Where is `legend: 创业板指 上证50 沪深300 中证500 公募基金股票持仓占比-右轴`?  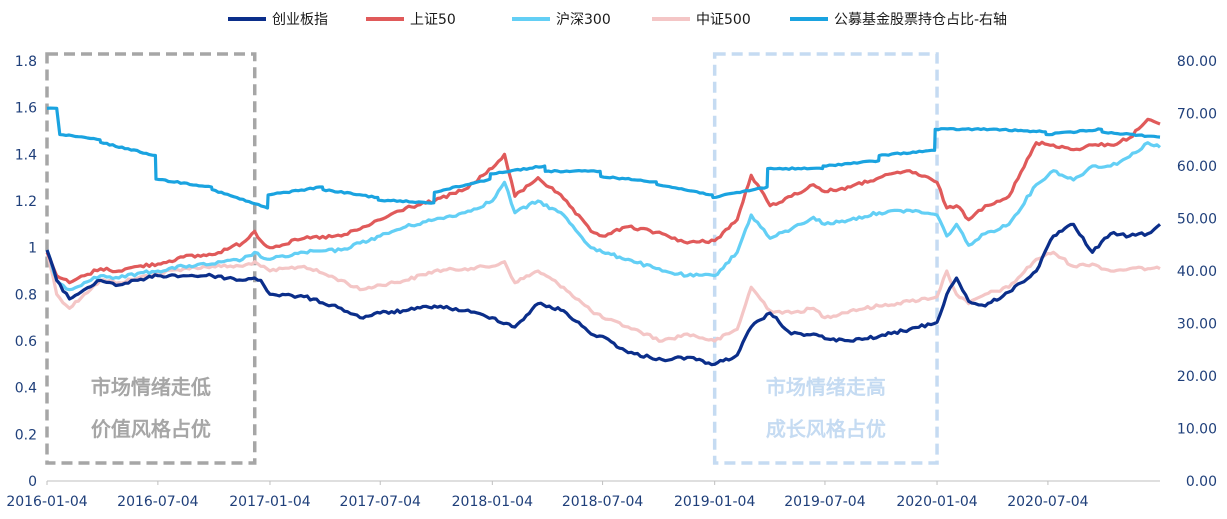
legend: 创业板指 上证50 沪深300 中证500 公募基金股票持仓占比-右轴 is located at coordinates (617, 19).